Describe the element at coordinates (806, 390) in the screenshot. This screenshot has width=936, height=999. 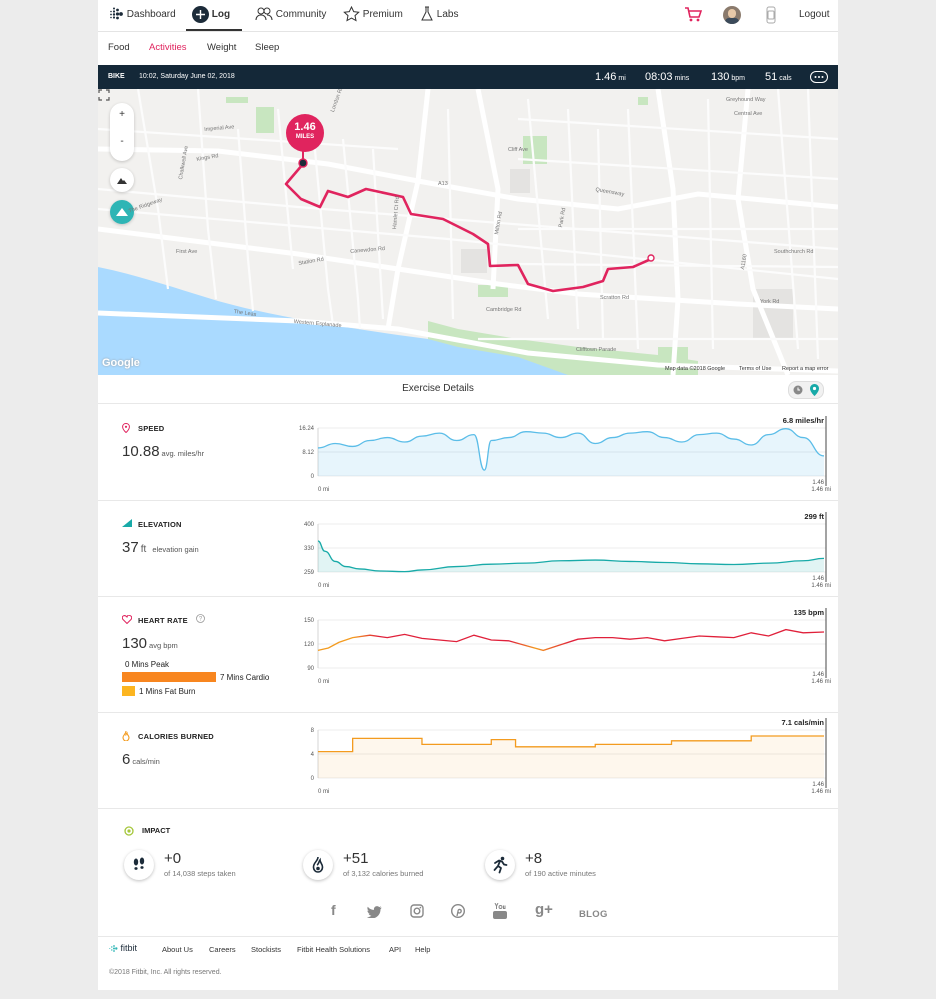
I see `chart-map-toggle` at that location.